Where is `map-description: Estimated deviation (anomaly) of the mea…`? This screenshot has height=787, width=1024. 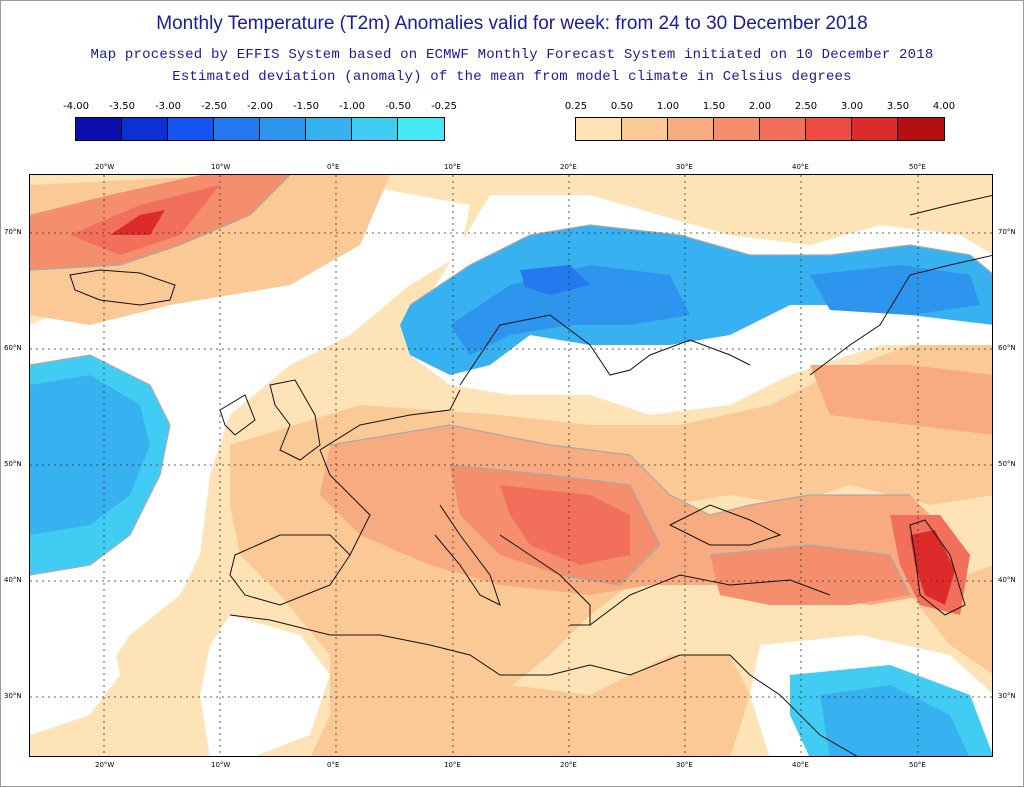
map-description: Estimated deviation (anomaly) of the mea… is located at coordinates (512, 77).